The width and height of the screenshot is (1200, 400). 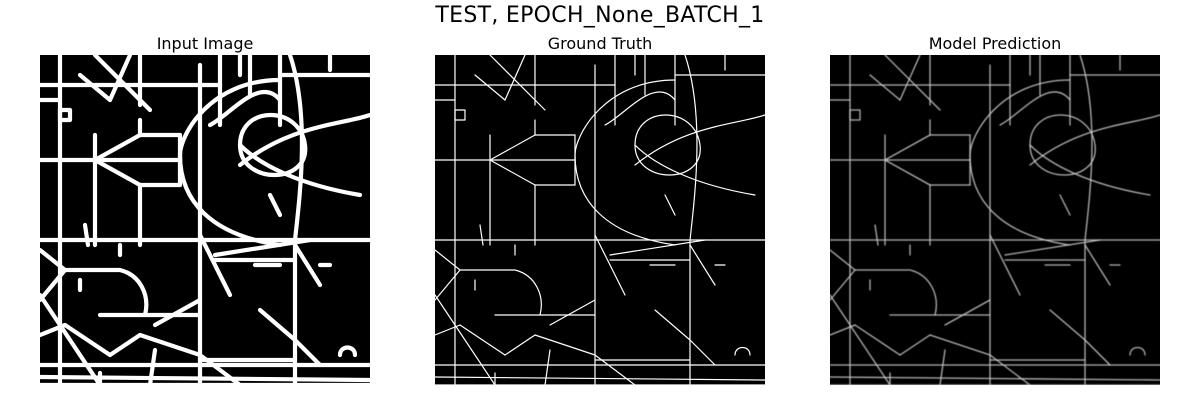 What do you see at coordinates (205, 43) in the screenshot?
I see `panel-title-input: Input Image` at bounding box center [205, 43].